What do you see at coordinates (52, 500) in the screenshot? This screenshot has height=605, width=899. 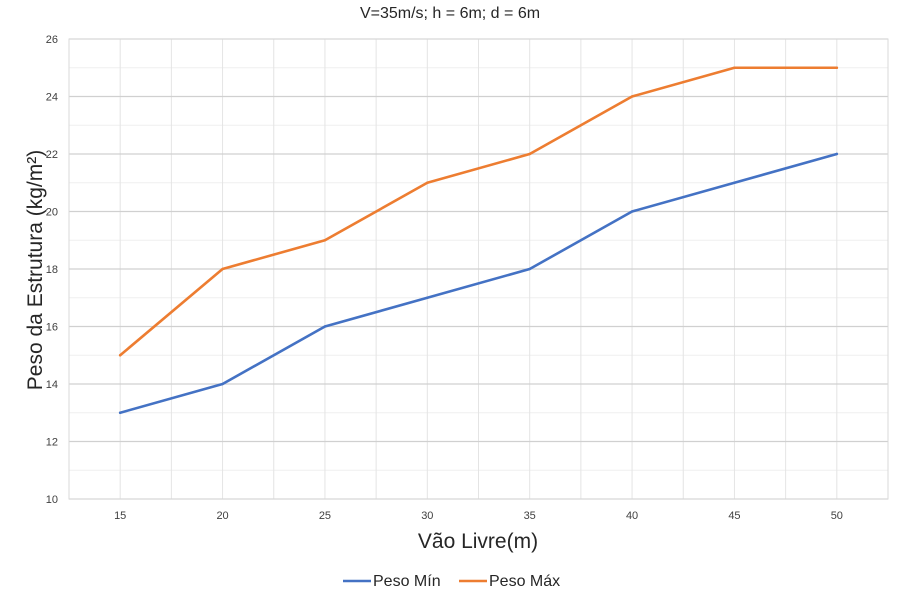 I see `y-tick-label: 10` at bounding box center [52, 500].